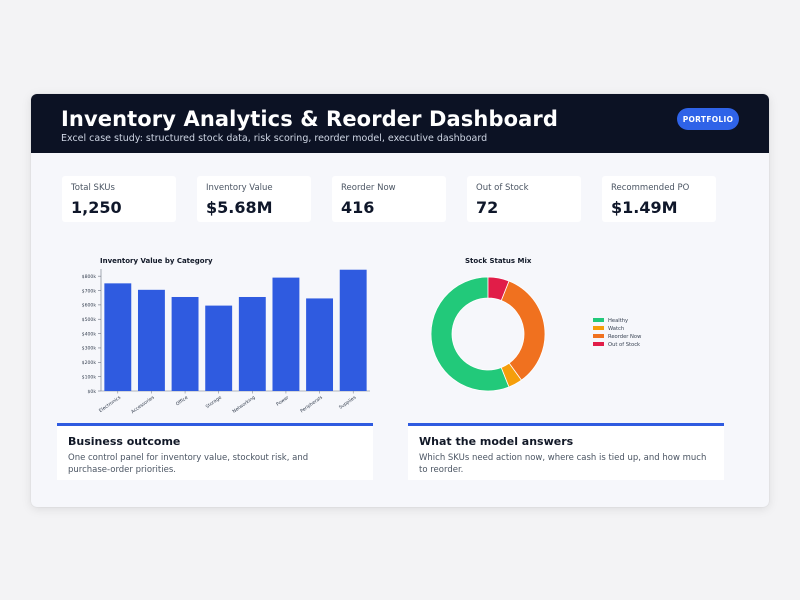  What do you see at coordinates (89, 377) in the screenshot?
I see `y-tick-label: $100k` at bounding box center [89, 377].